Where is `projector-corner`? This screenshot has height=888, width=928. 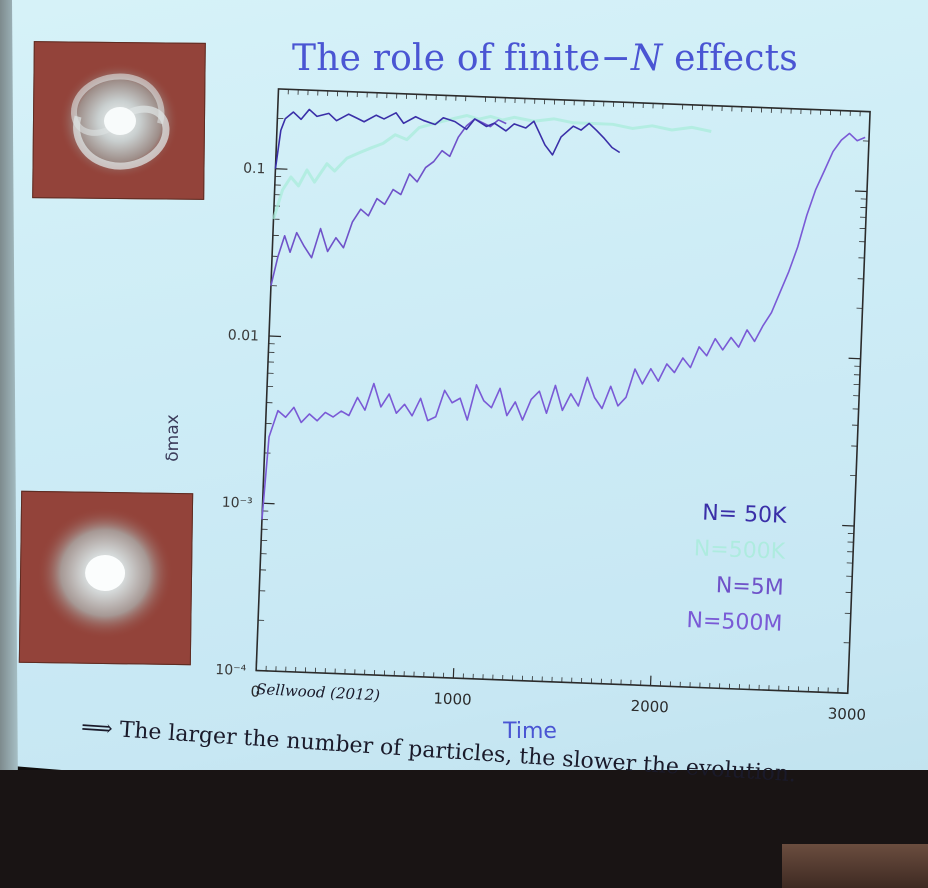
projector-corner is located at coordinates (855, 866).